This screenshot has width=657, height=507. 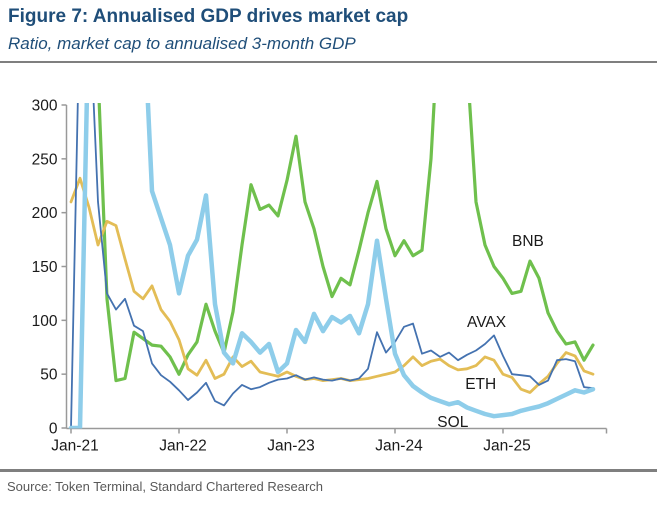 I want to click on series-label-avax: AVAX, so click(x=487, y=322).